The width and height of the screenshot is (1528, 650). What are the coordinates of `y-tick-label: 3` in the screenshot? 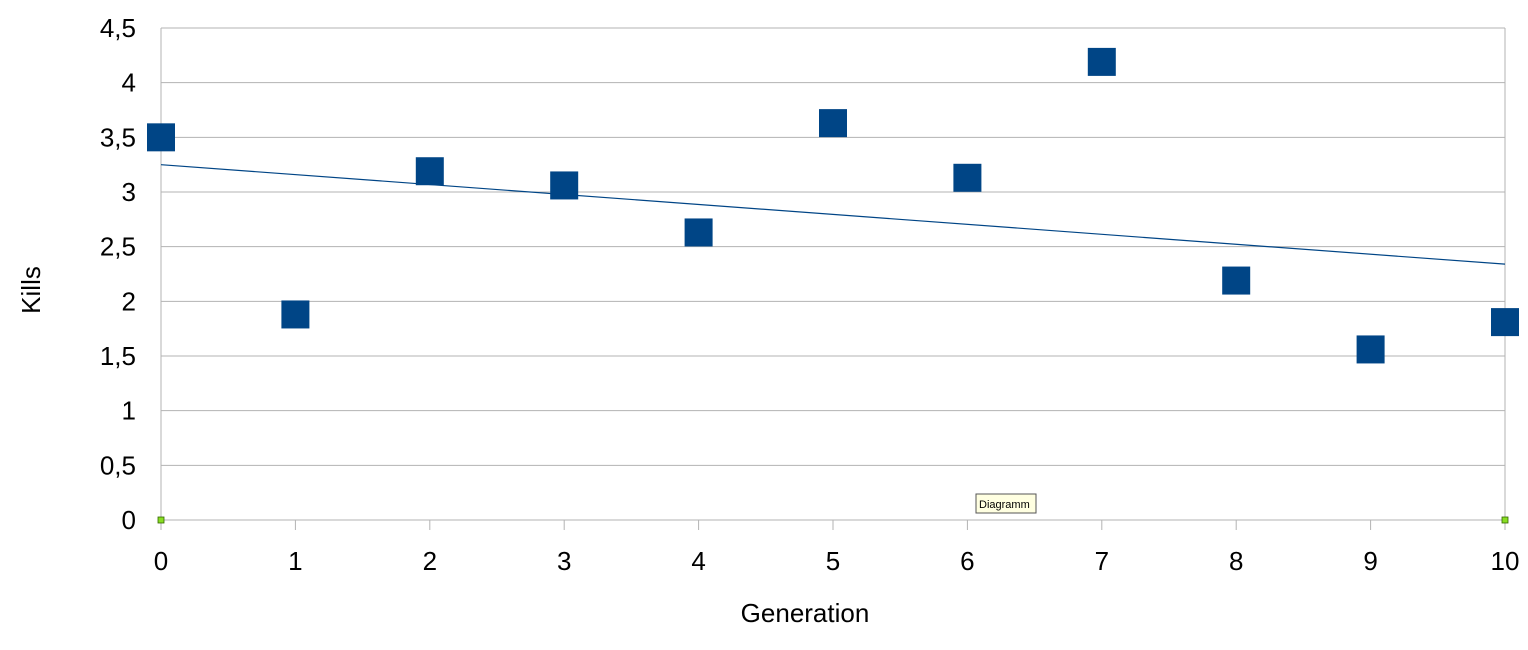 It's located at (129, 192).